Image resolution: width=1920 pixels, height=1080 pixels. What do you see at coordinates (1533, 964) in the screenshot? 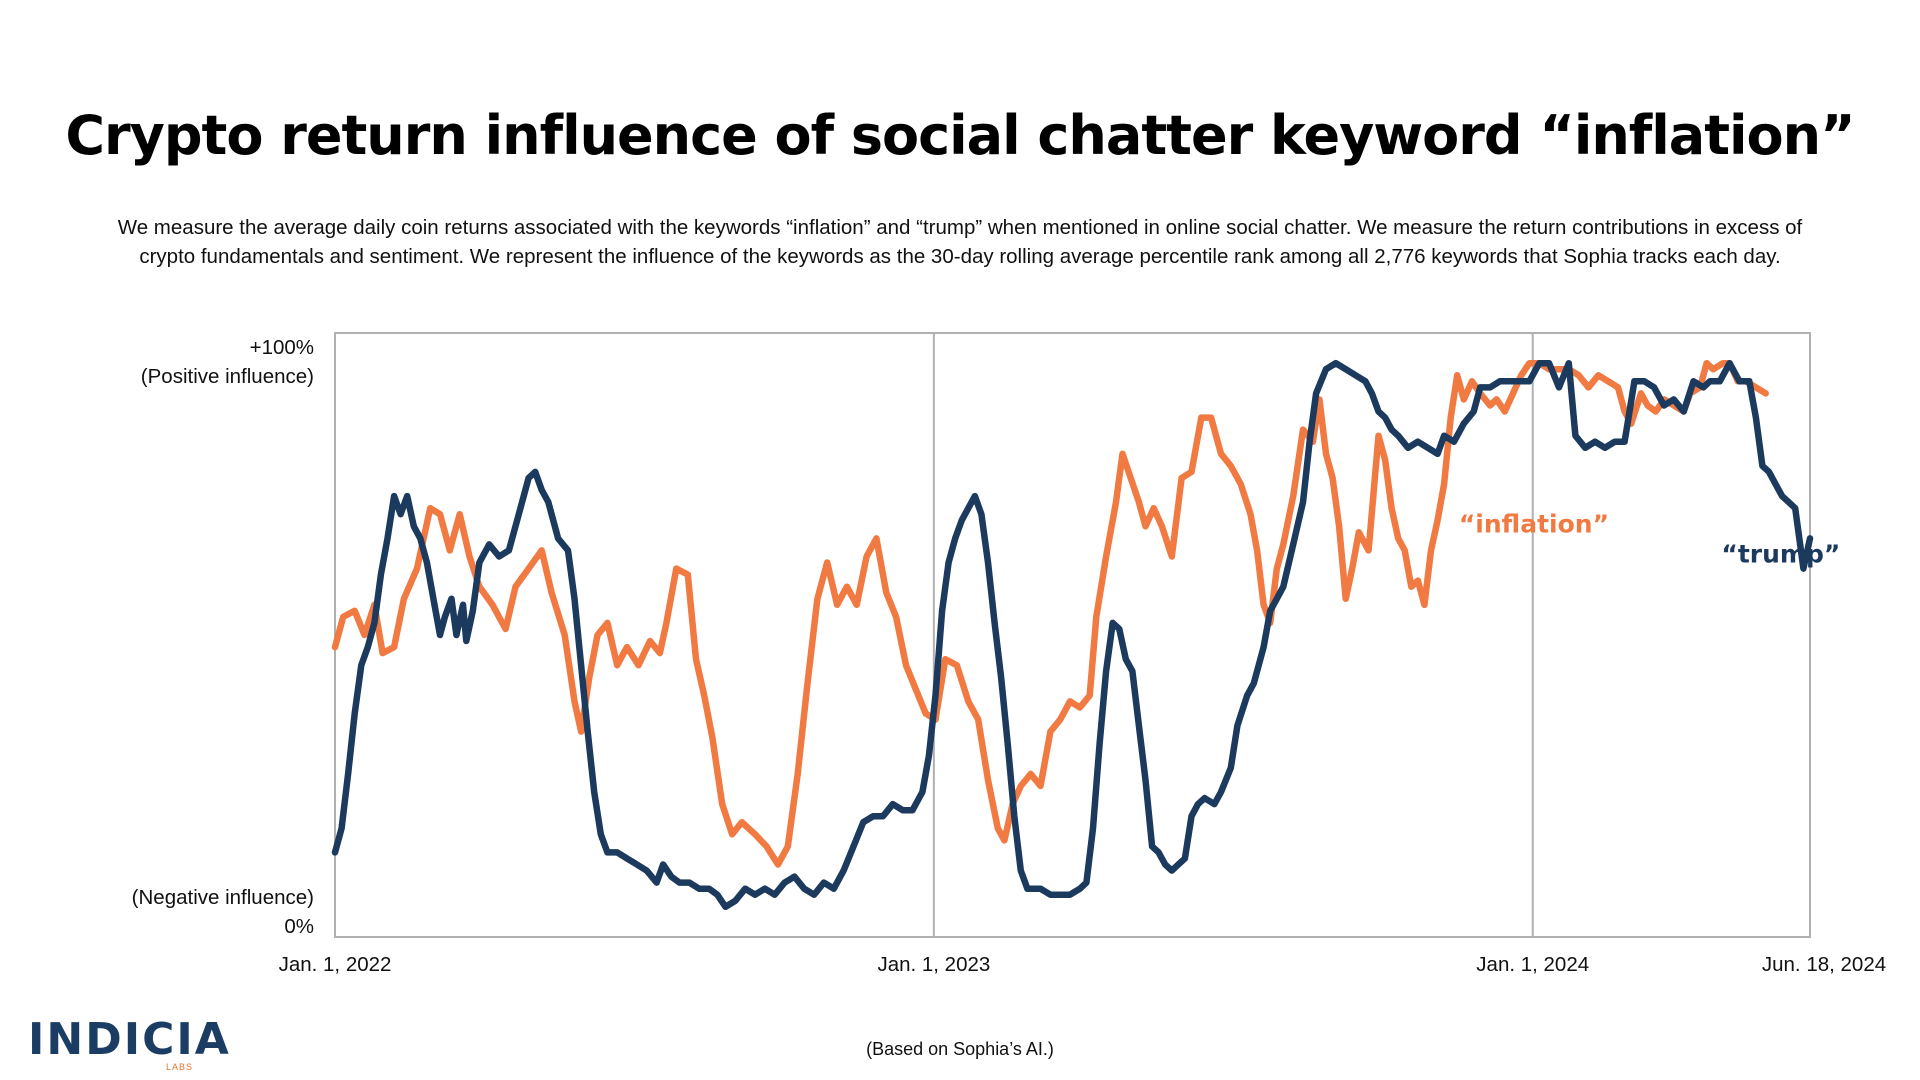
I see `x-tick-label: Jan. 1, 2024` at bounding box center [1533, 964].